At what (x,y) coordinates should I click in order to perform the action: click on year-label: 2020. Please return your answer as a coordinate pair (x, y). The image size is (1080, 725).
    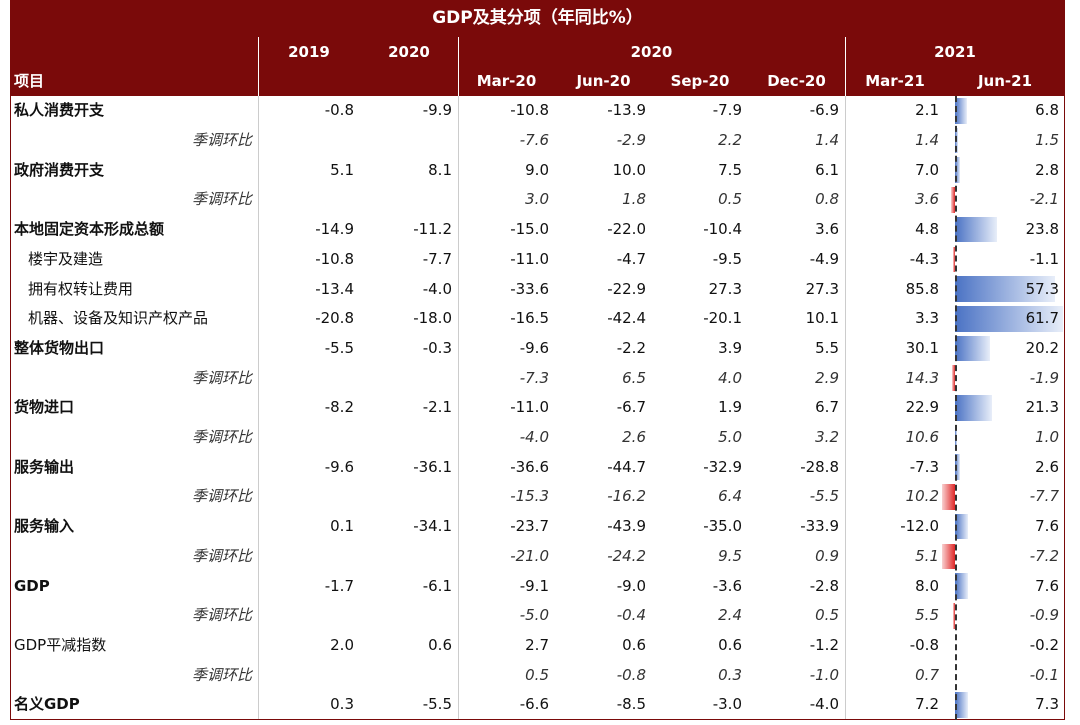
    Looking at the image, I should click on (409, 51).